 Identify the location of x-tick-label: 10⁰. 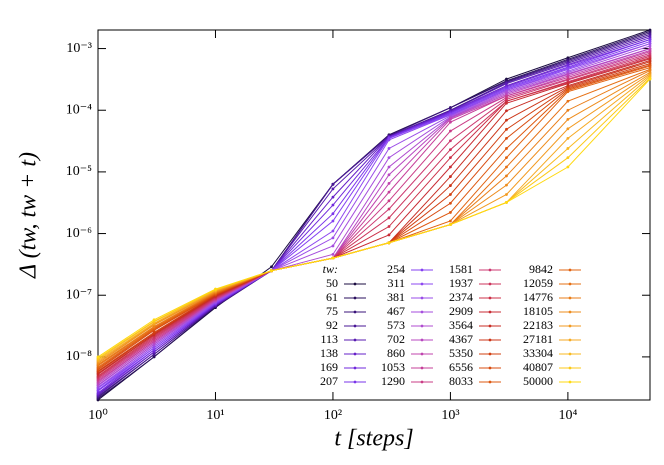
(98, 415).